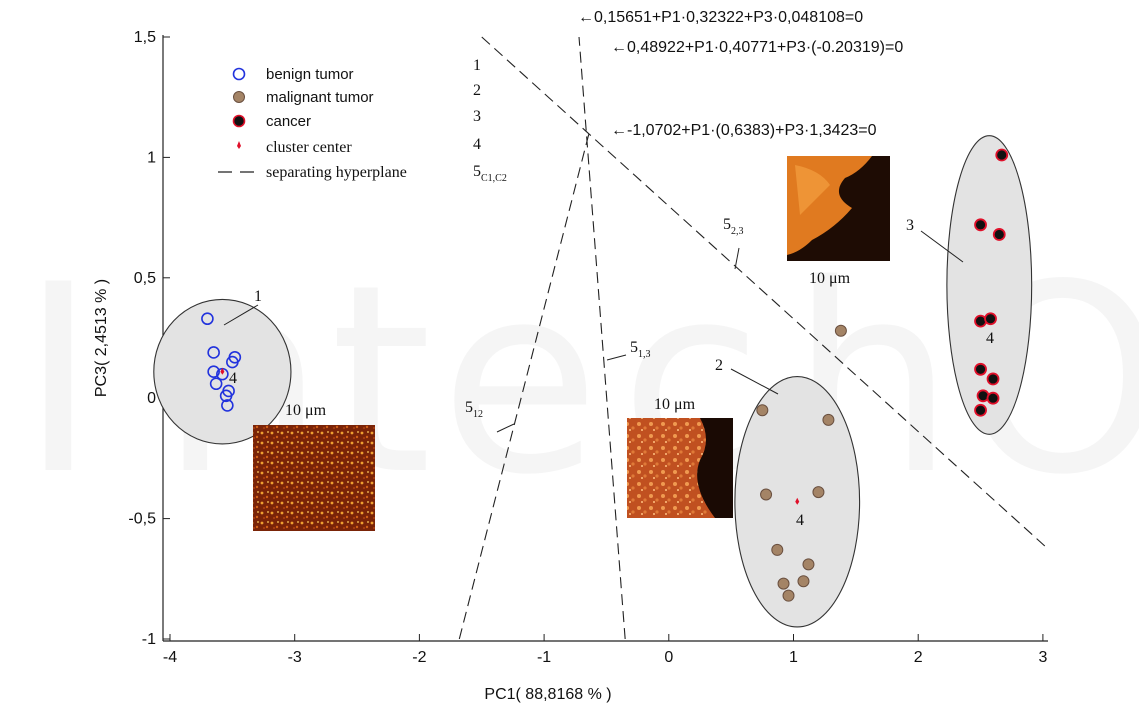  What do you see at coordinates (145, 37) in the screenshot?
I see `y-tick-label: 1,5` at bounding box center [145, 37].